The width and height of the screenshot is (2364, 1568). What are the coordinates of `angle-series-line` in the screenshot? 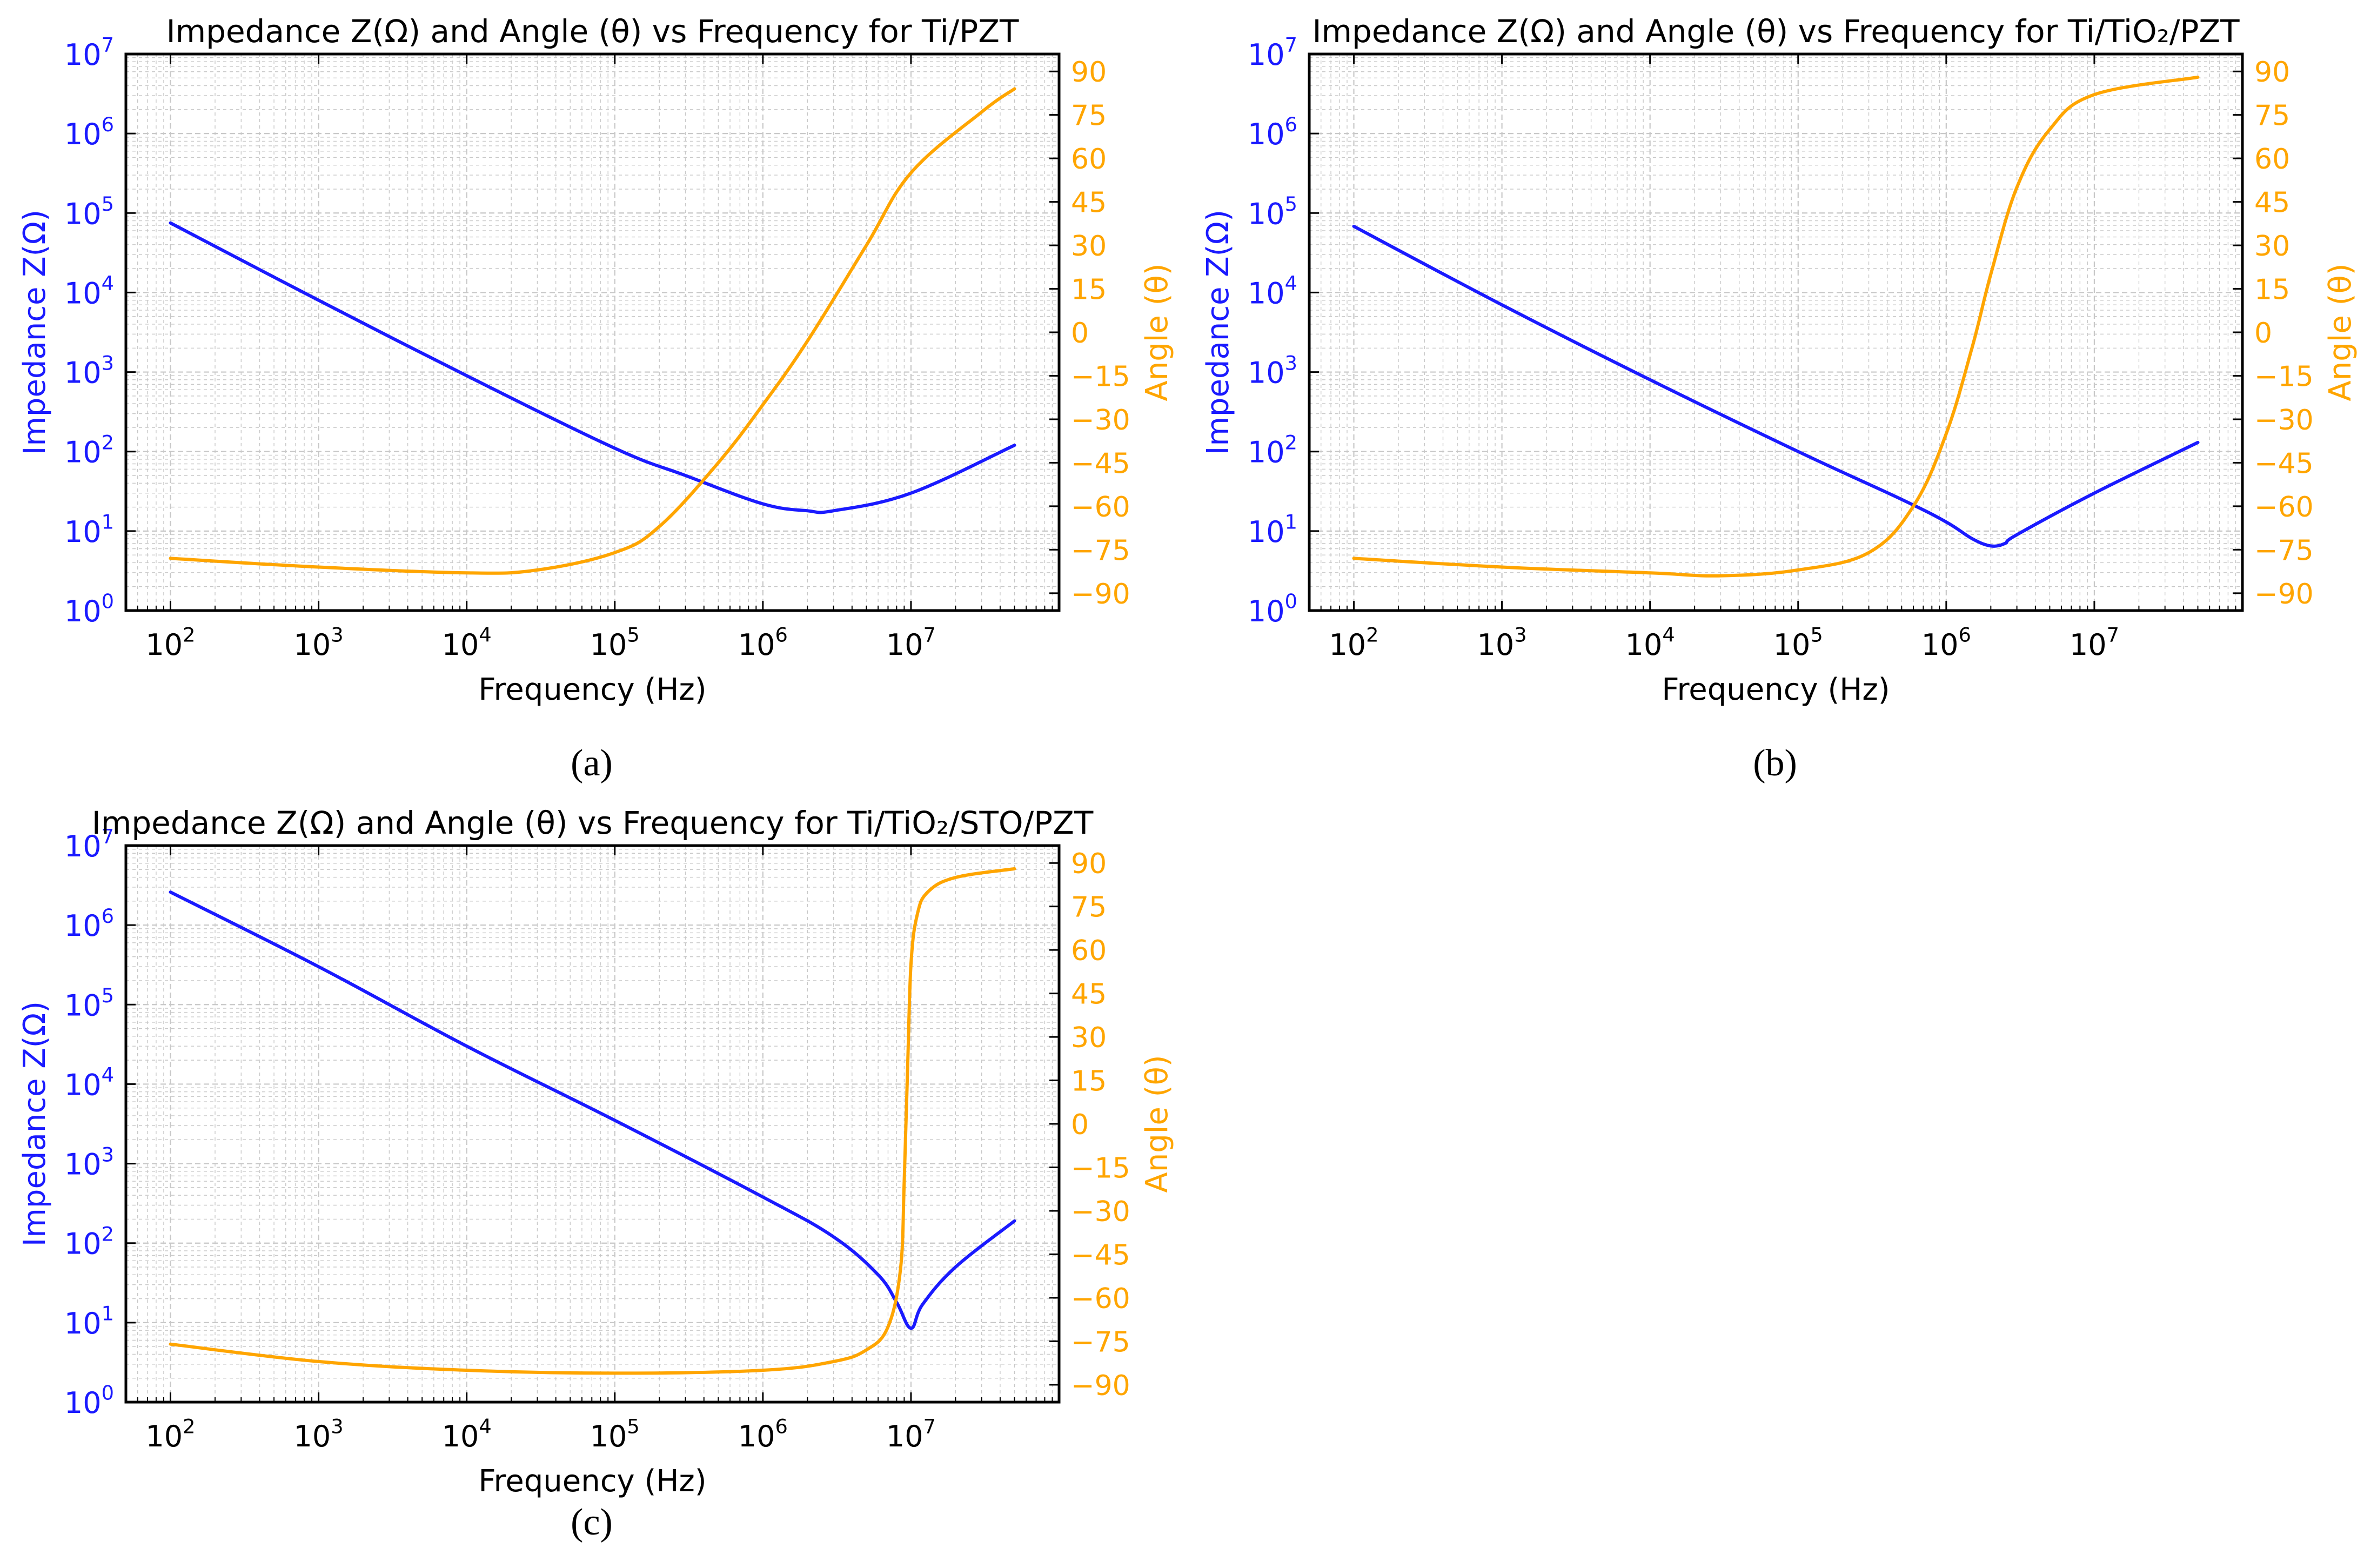 It's located at (592, 331).